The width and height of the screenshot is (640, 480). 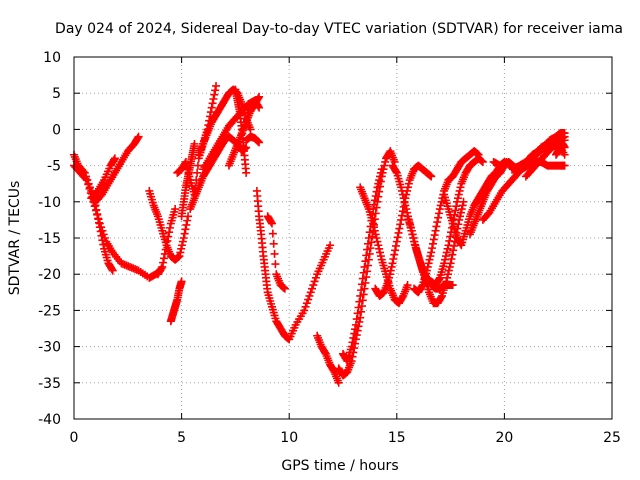 I want to click on x-tick-label: 20, so click(x=504, y=438).